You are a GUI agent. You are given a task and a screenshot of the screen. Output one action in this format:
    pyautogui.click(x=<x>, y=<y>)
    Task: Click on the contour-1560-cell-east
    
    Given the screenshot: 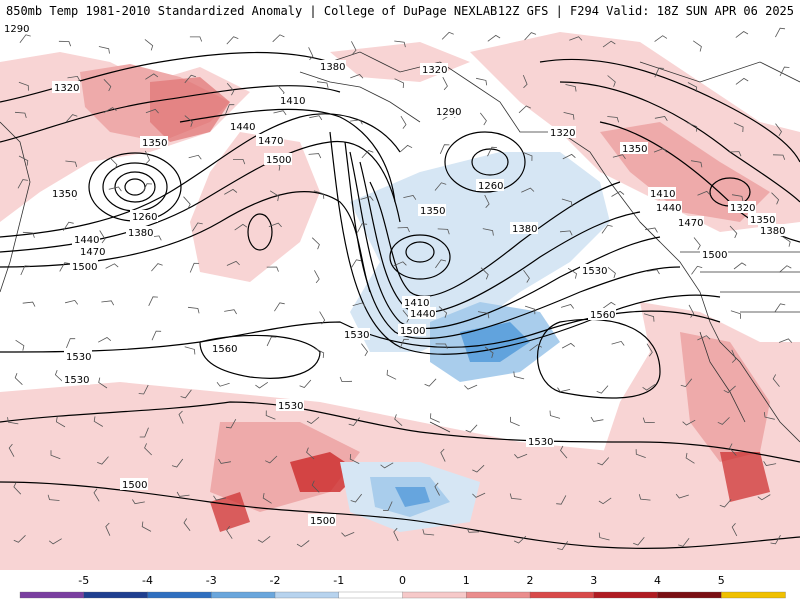 What is the action you would take?
    pyautogui.click(x=599, y=358)
    